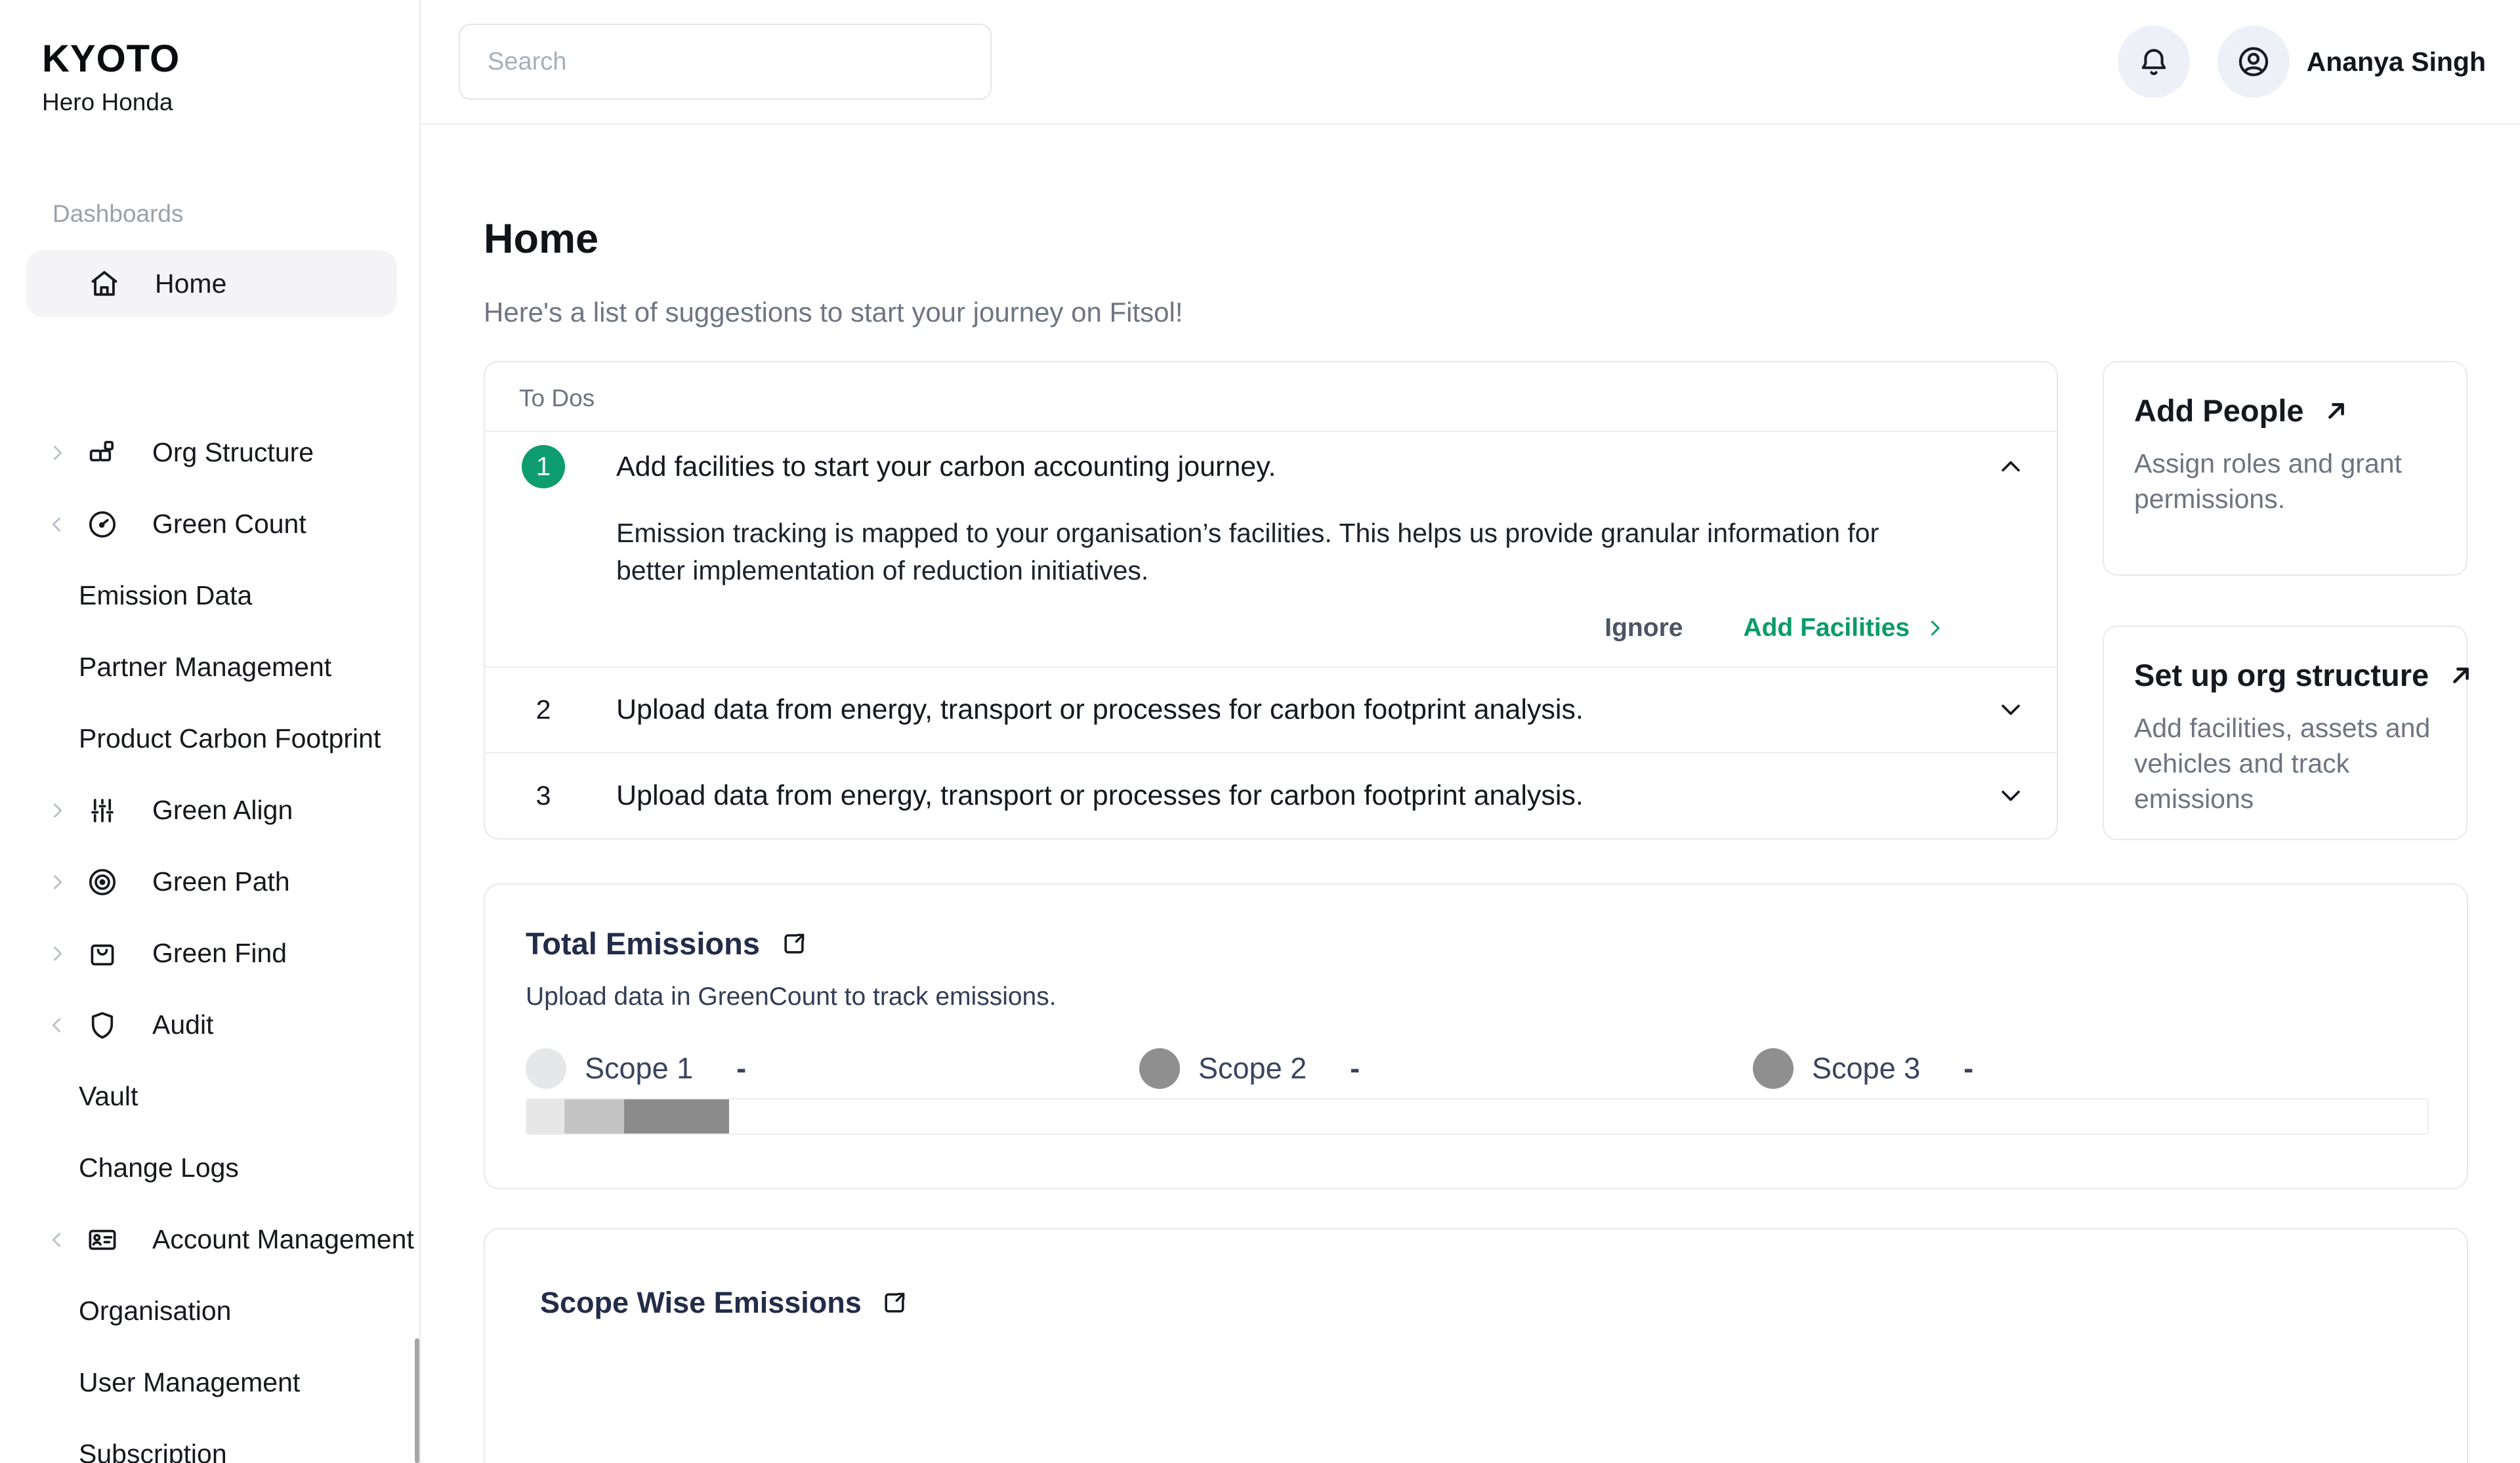  What do you see at coordinates (209, 953) in the screenshot?
I see `sidebar-item-green-find: Green Find` at bounding box center [209, 953].